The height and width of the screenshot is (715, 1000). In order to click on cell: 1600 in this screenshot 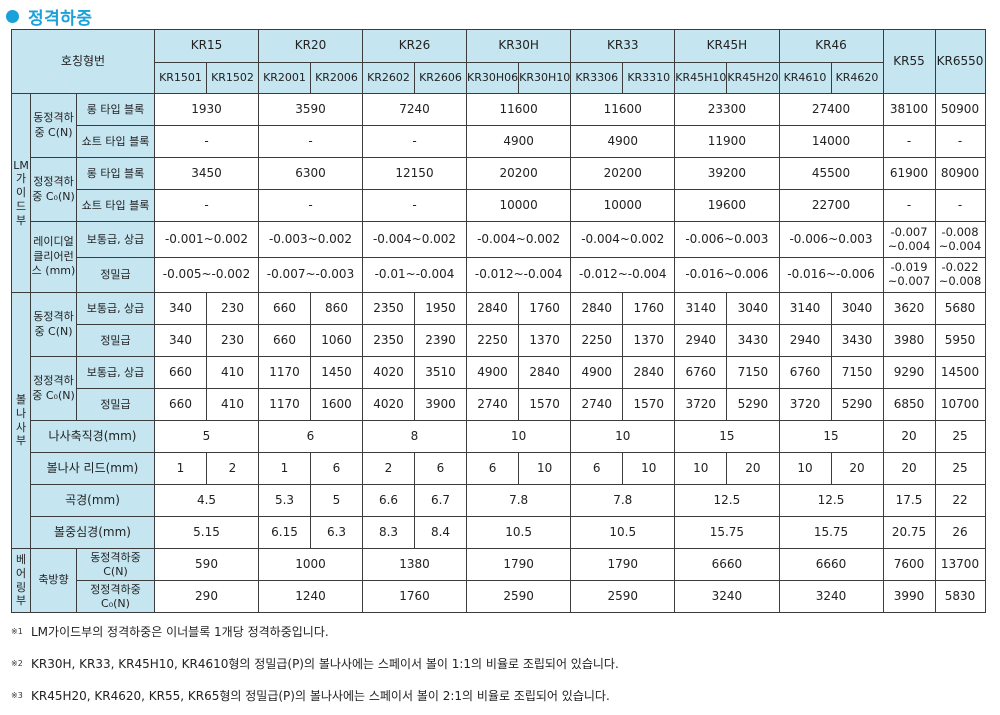, I will do `click(336, 404)`.